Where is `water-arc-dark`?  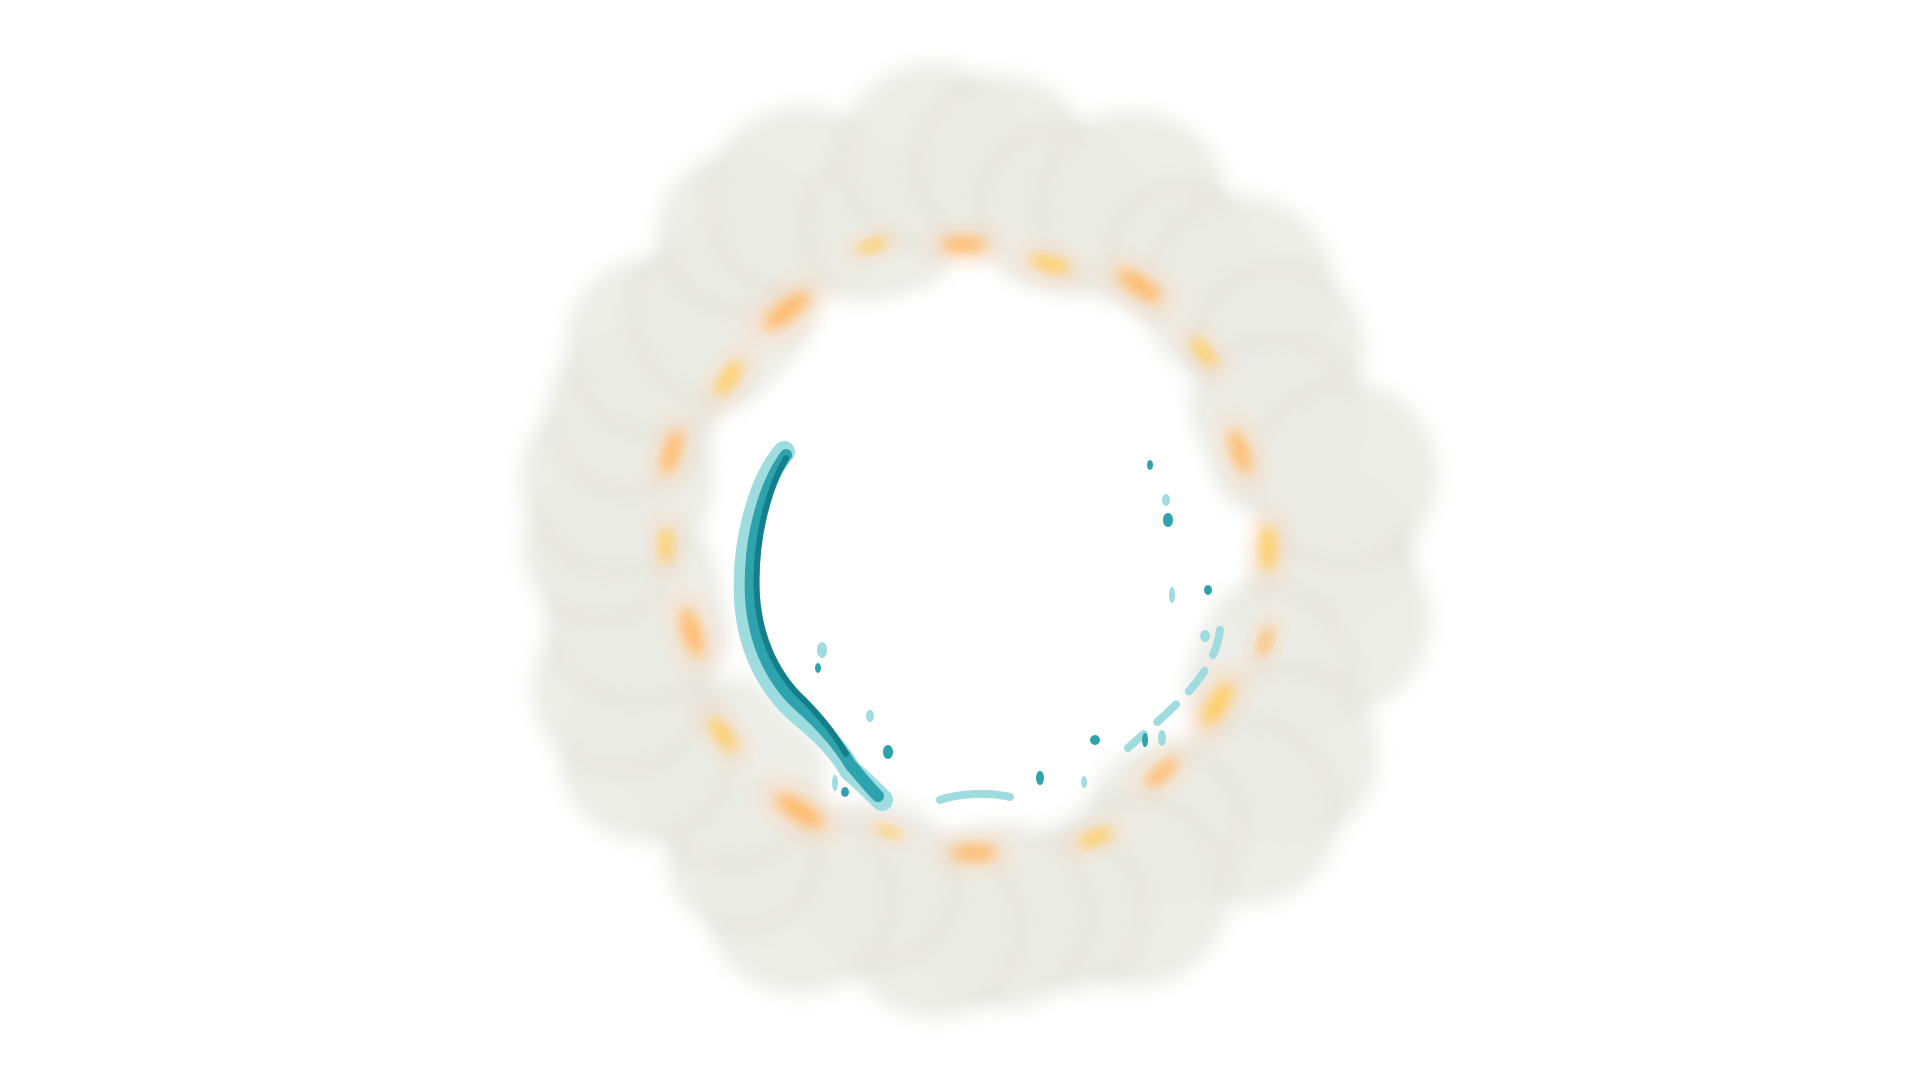
water-arc-dark is located at coordinates (801, 606).